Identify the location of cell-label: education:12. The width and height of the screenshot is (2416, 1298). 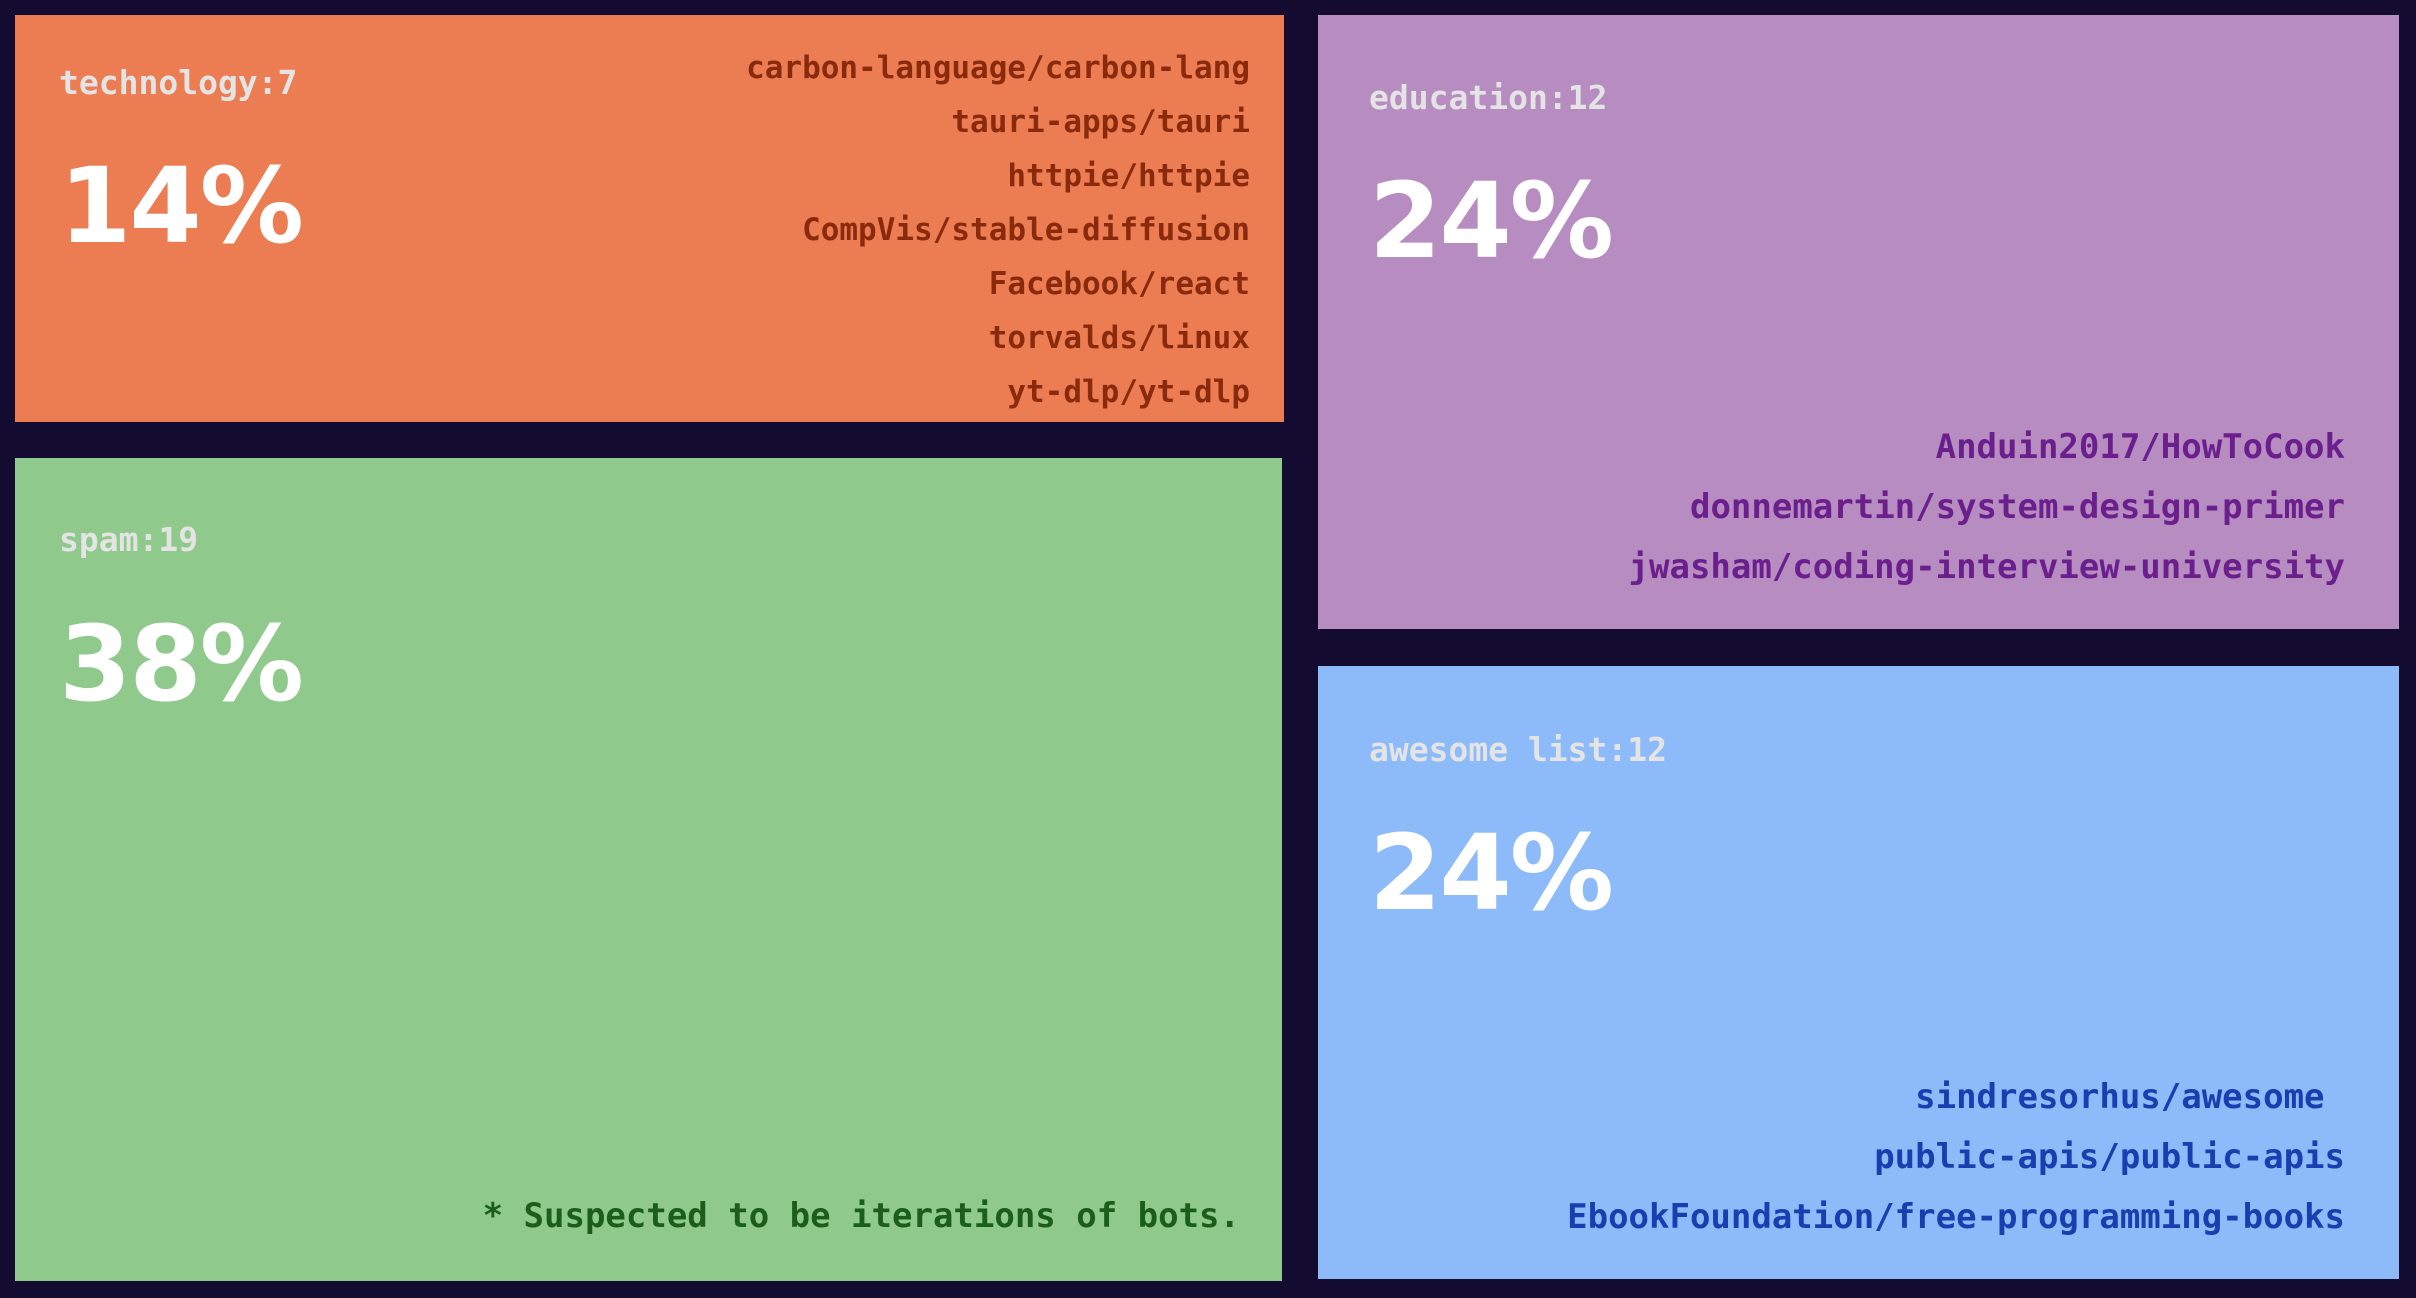
(1488, 97).